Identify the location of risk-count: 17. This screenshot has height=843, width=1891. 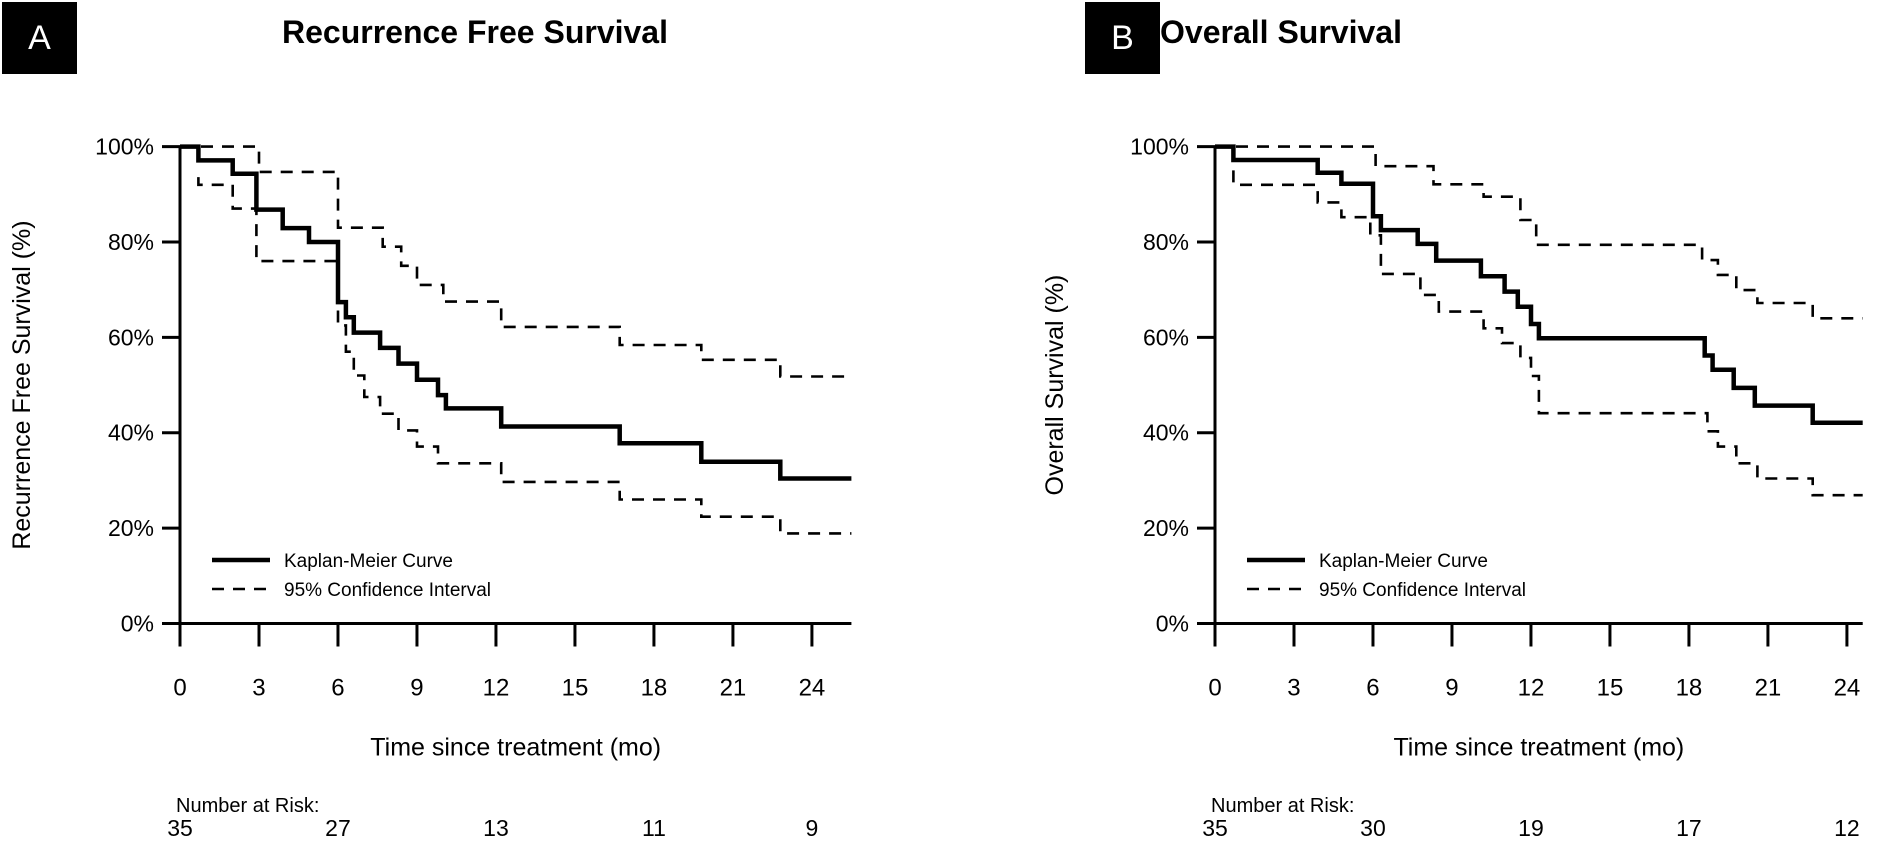
(1689, 828).